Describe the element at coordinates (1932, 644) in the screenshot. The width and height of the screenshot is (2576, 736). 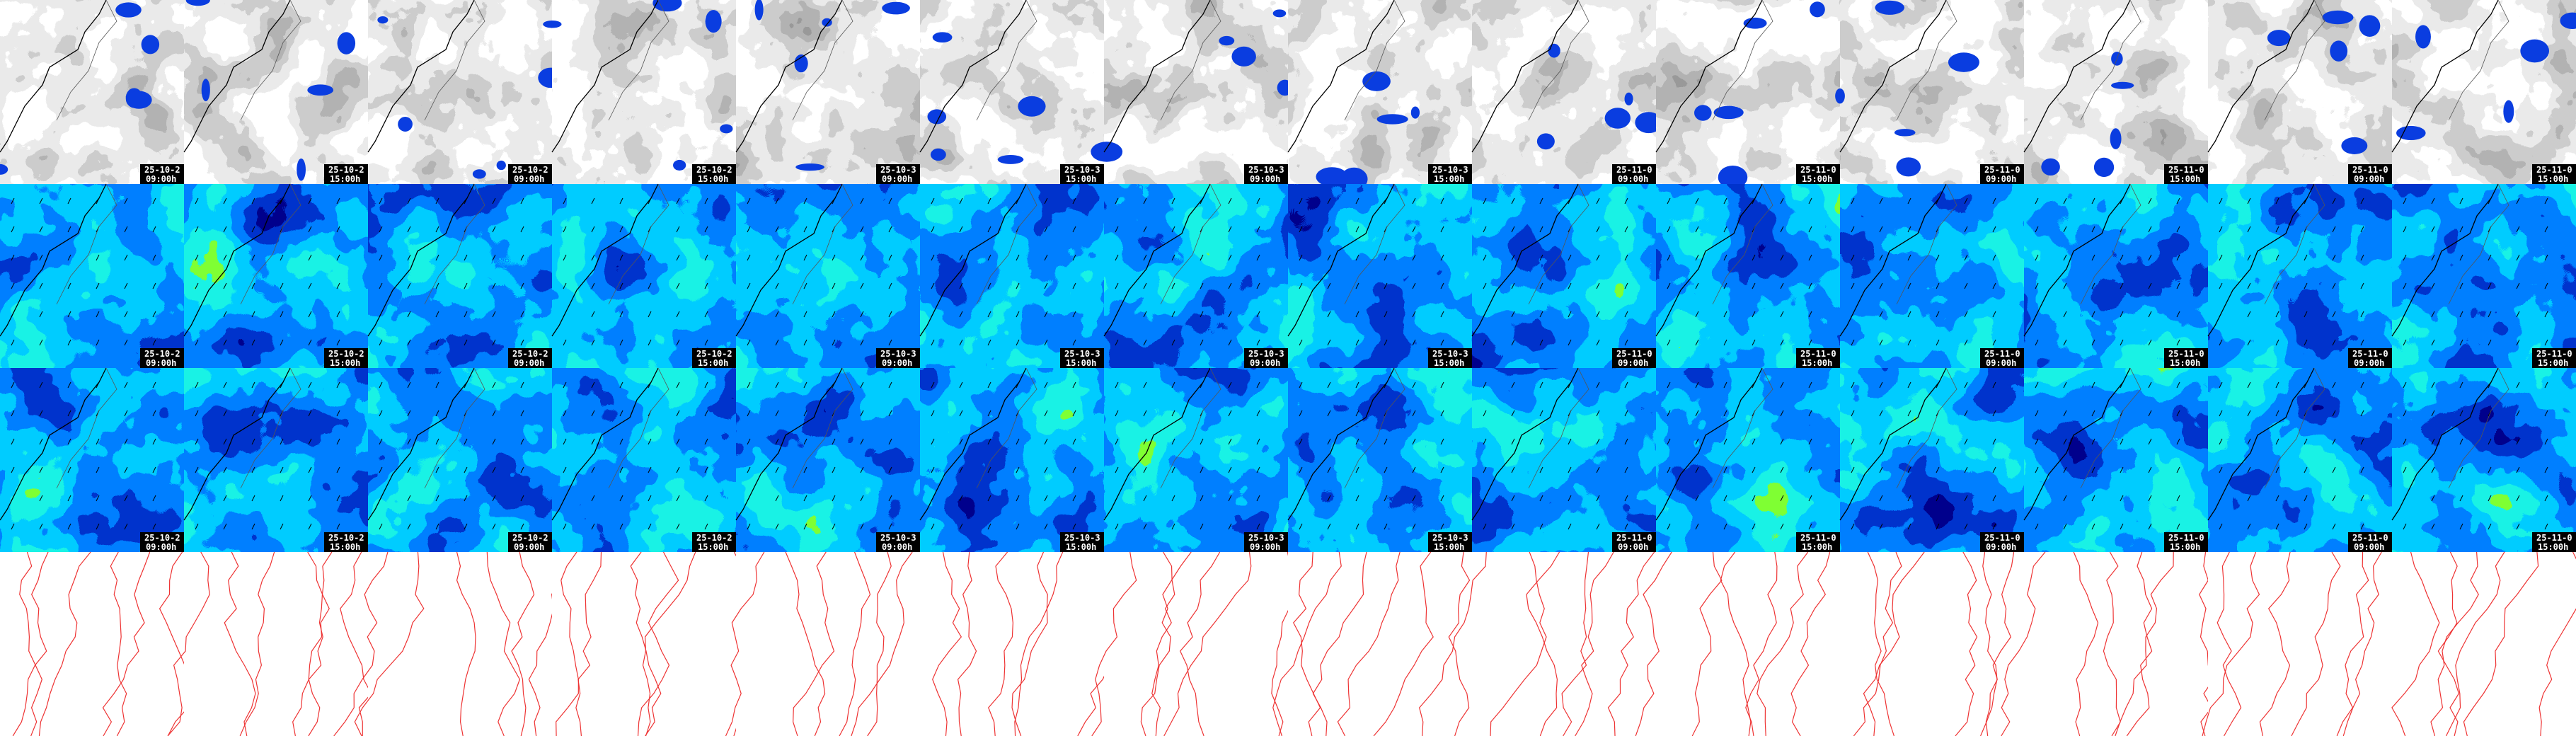
I see `contour-background` at that location.